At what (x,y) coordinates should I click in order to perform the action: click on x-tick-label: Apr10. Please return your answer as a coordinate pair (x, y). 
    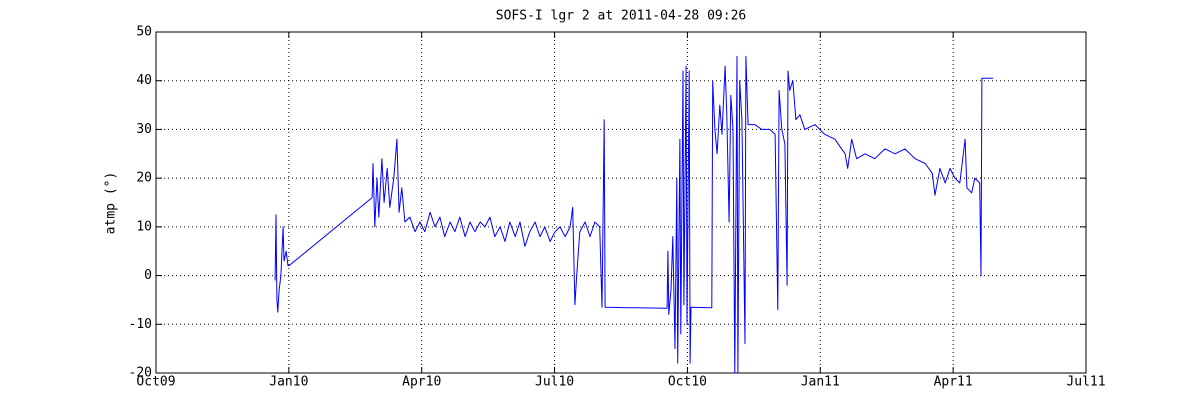
    Looking at the image, I should click on (421, 382).